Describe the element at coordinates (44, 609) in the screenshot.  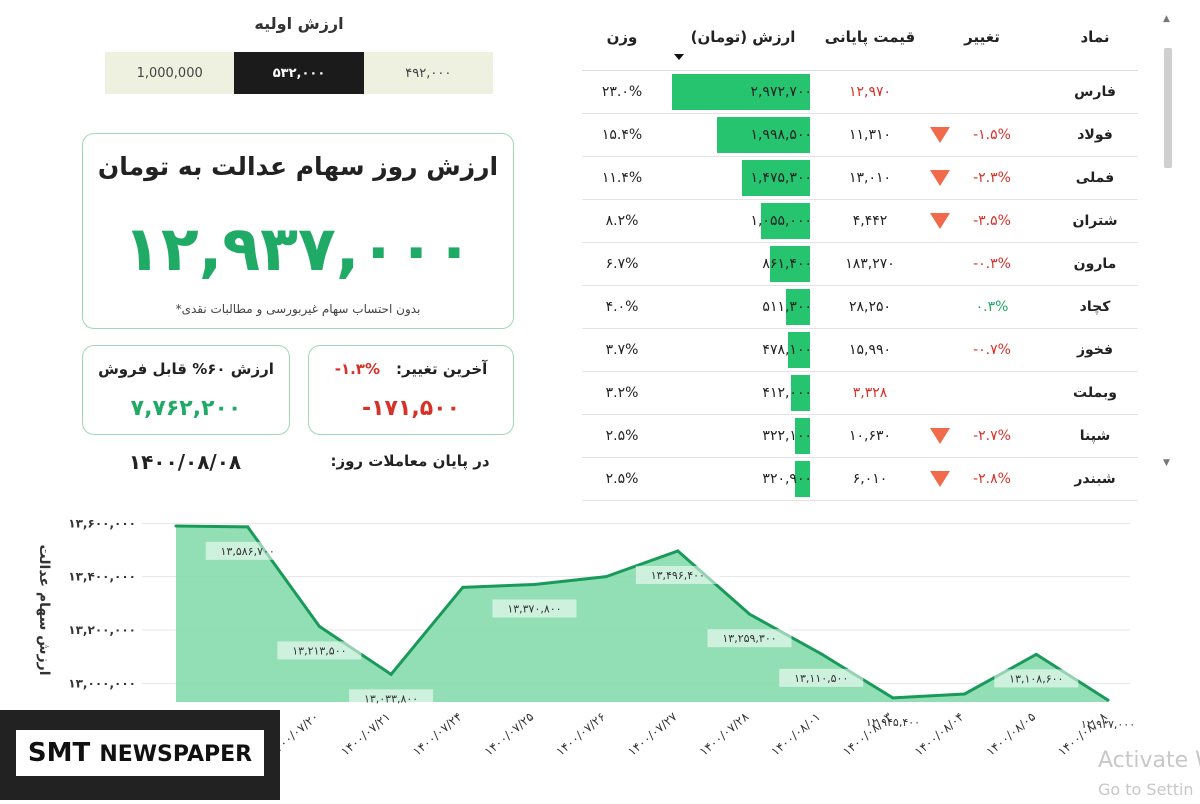
I see `y-axis-label: ارزش سهام عدالت` at that location.